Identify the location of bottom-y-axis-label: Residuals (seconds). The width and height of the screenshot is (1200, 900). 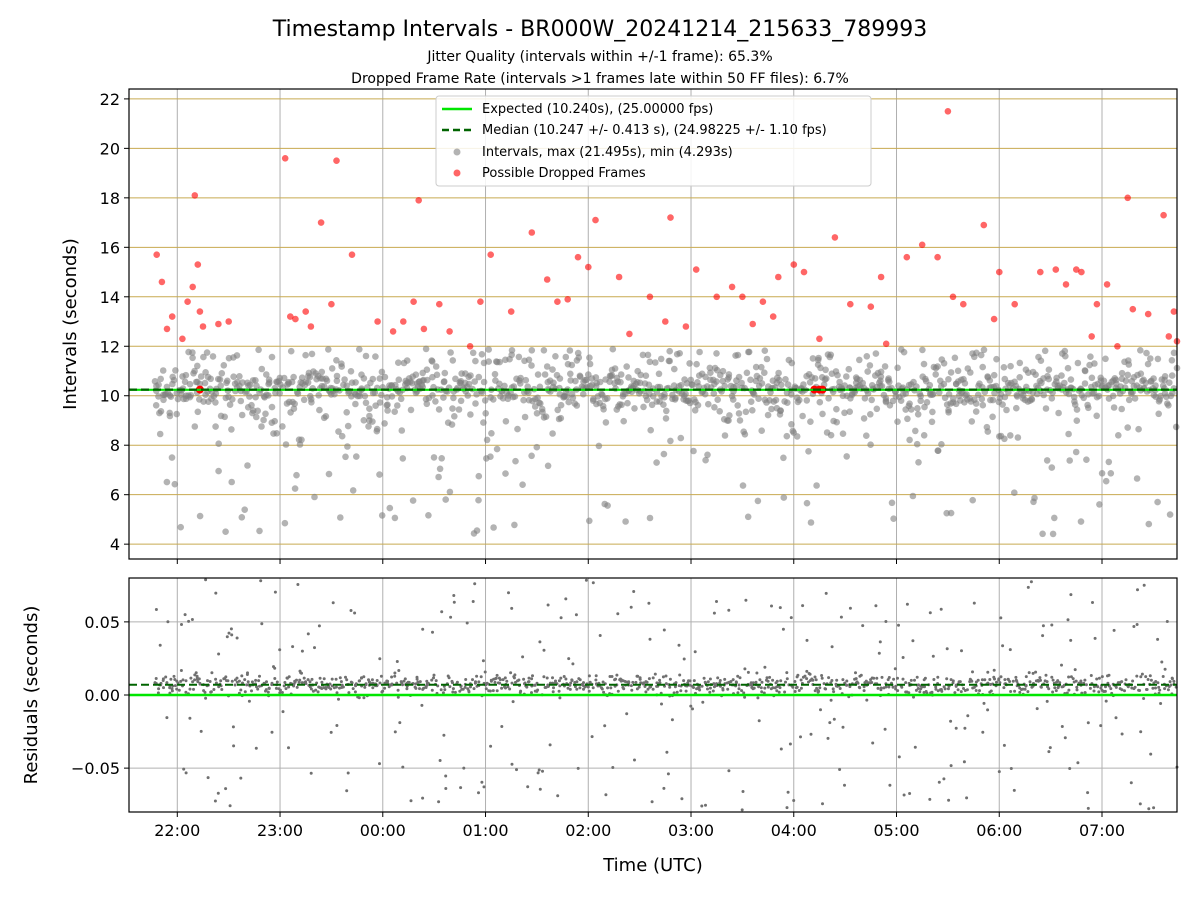
(31, 695).